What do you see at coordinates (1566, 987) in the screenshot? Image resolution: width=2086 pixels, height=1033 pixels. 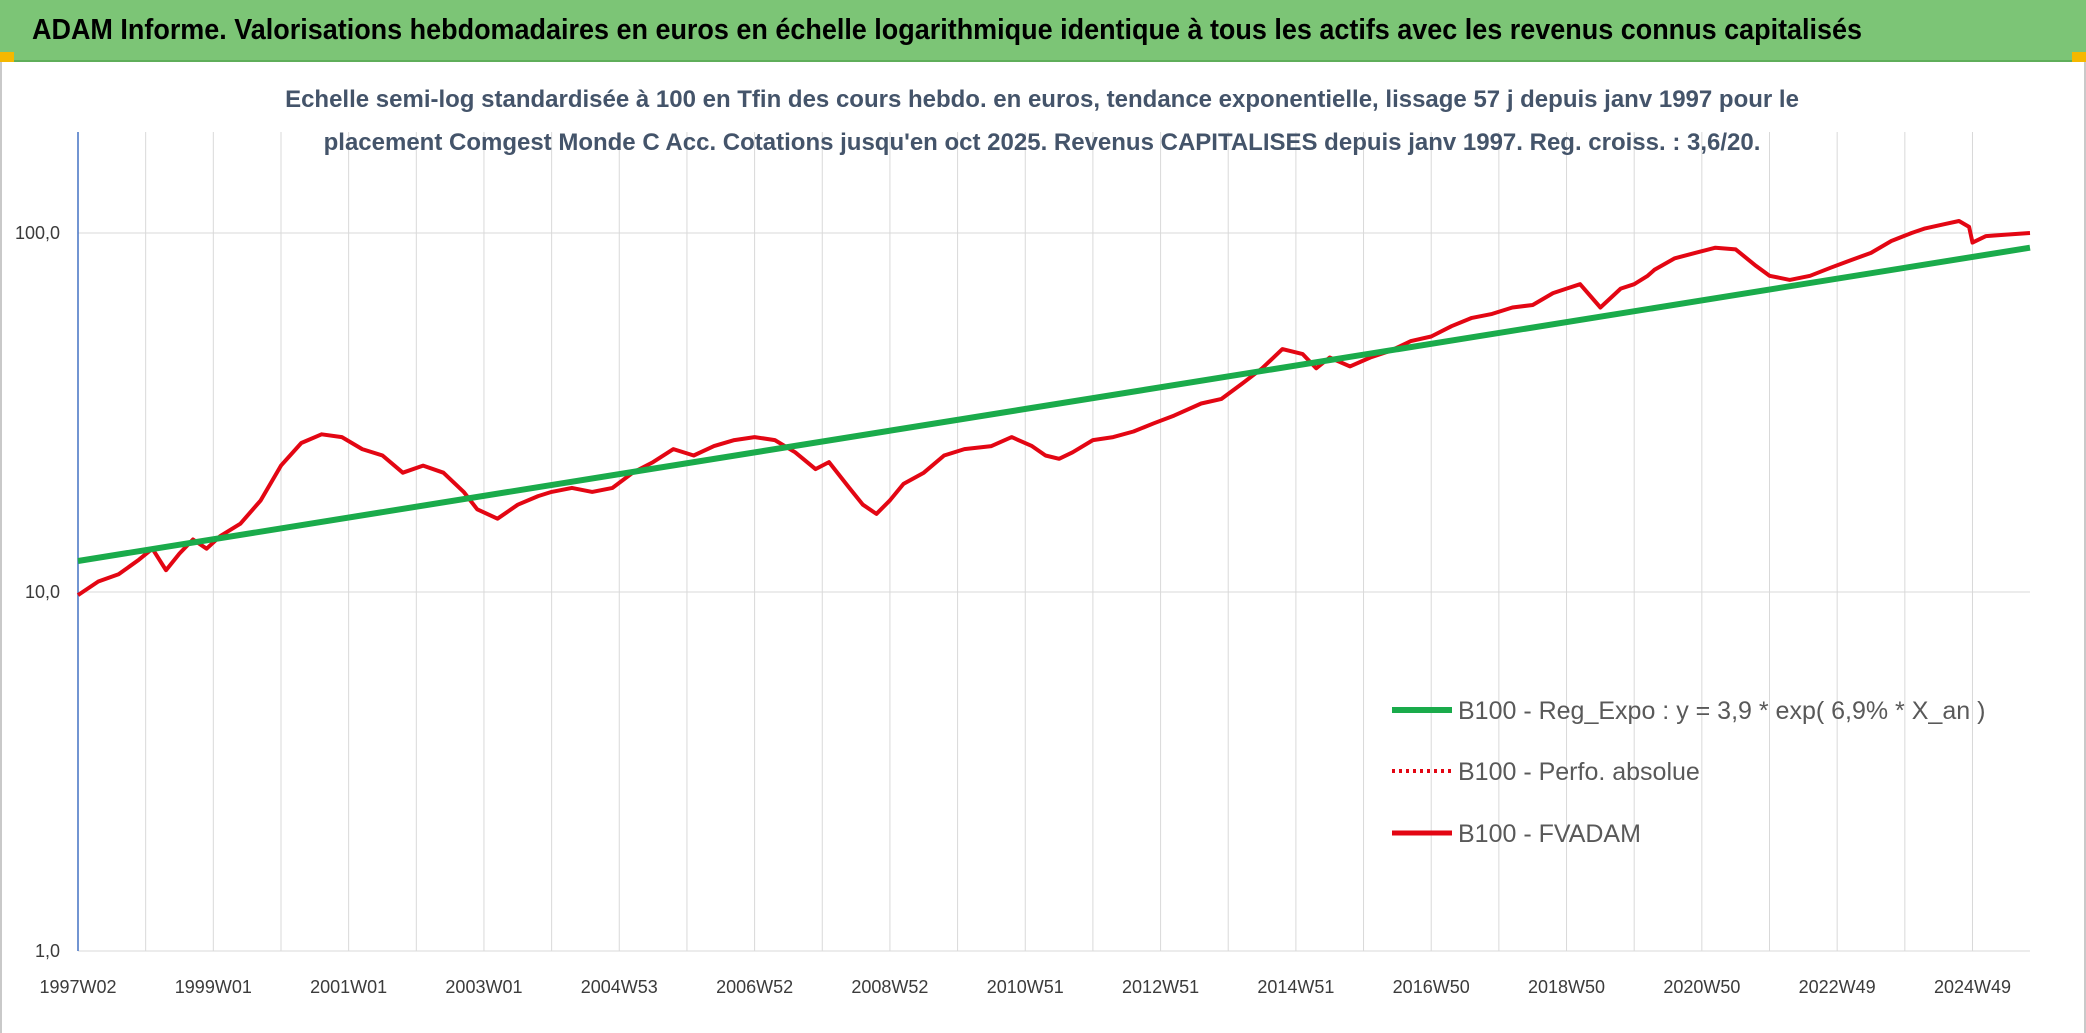 I see `x-tick-label: 2018W50` at bounding box center [1566, 987].